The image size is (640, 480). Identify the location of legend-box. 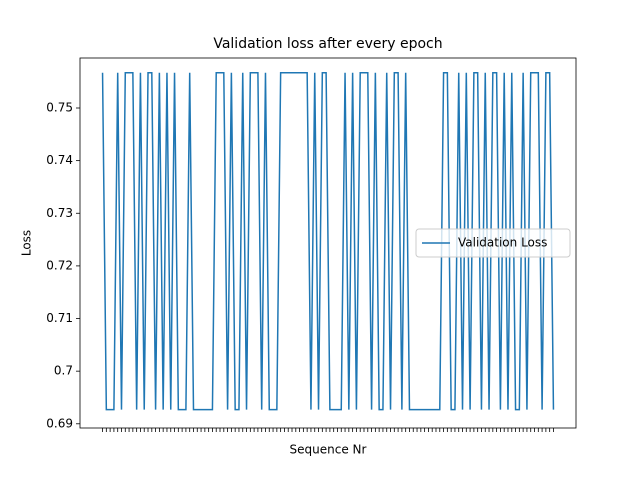
(493, 243).